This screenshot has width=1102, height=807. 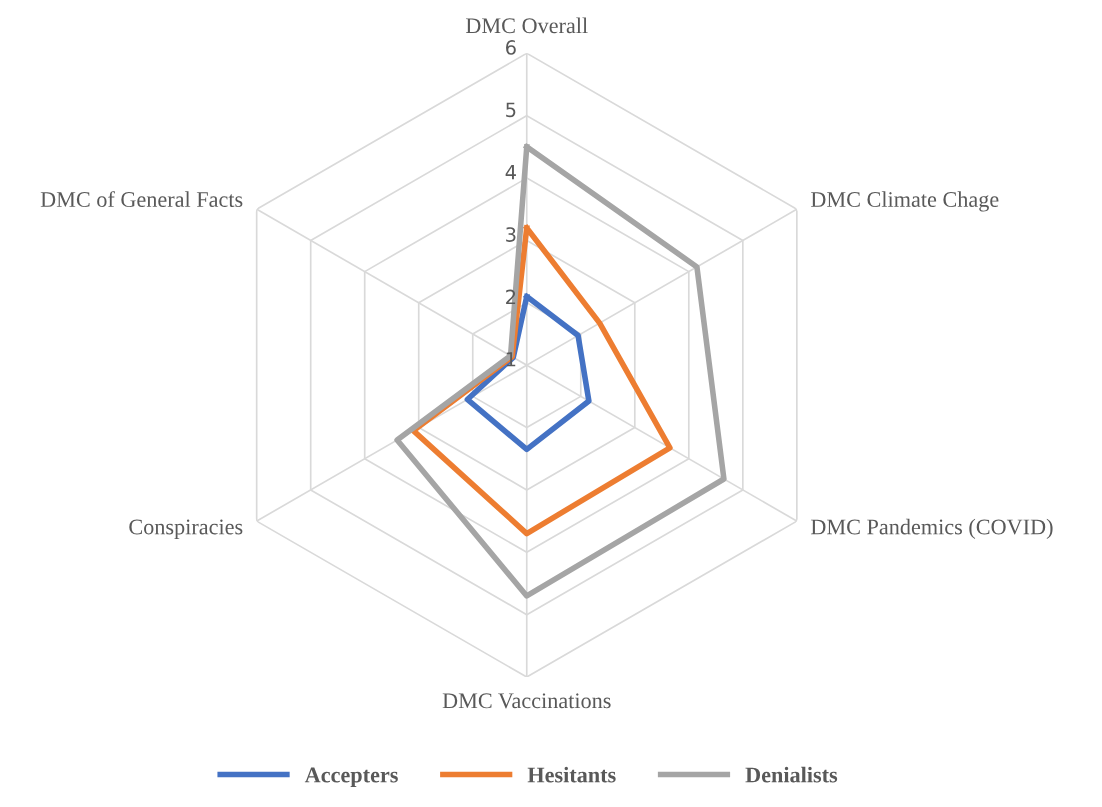 I want to click on spoke-label: DMC Vaccinations, so click(x=526, y=701).